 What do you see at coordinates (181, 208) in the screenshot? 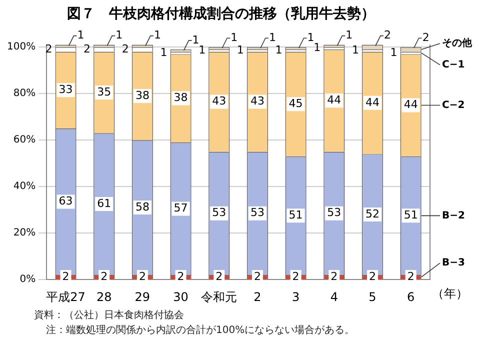
I see `data-label: 57` at bounding box center [181, 208].